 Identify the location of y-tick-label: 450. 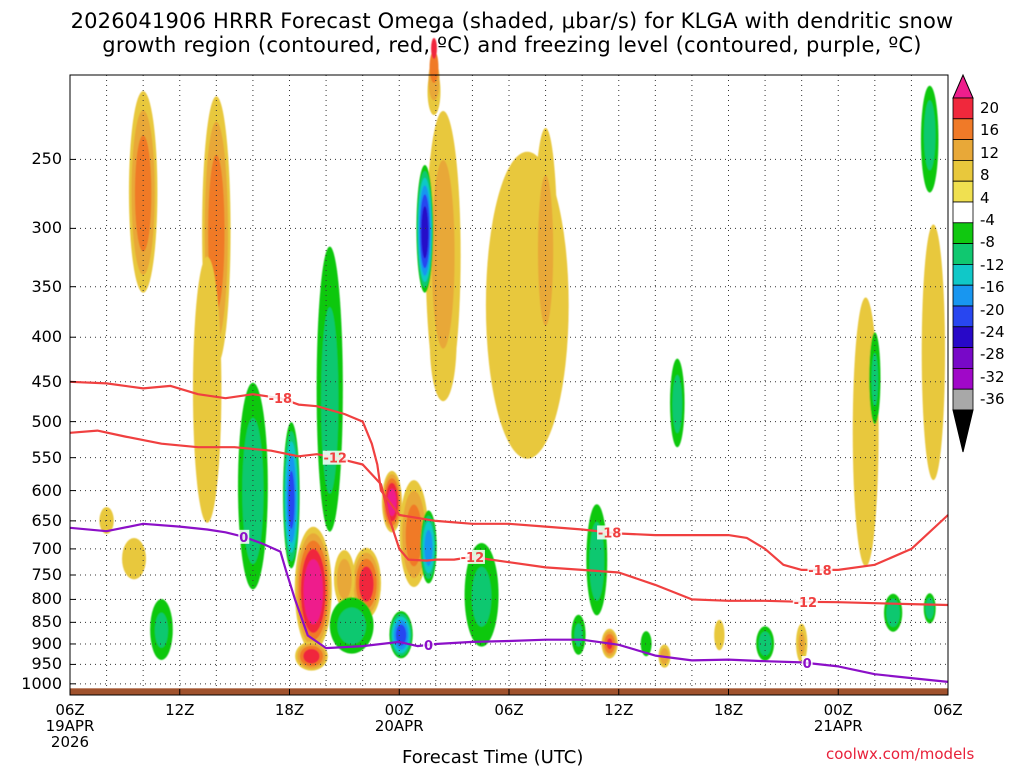
(46, 381).